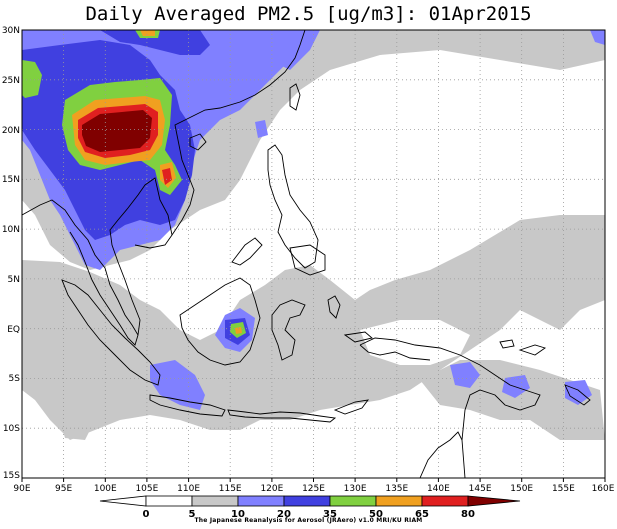 The width and height of the screenshot is (617, 529). Describe the element at coordinates (293, 206) in the screenshot. I see `coastline-philippines` at that location.